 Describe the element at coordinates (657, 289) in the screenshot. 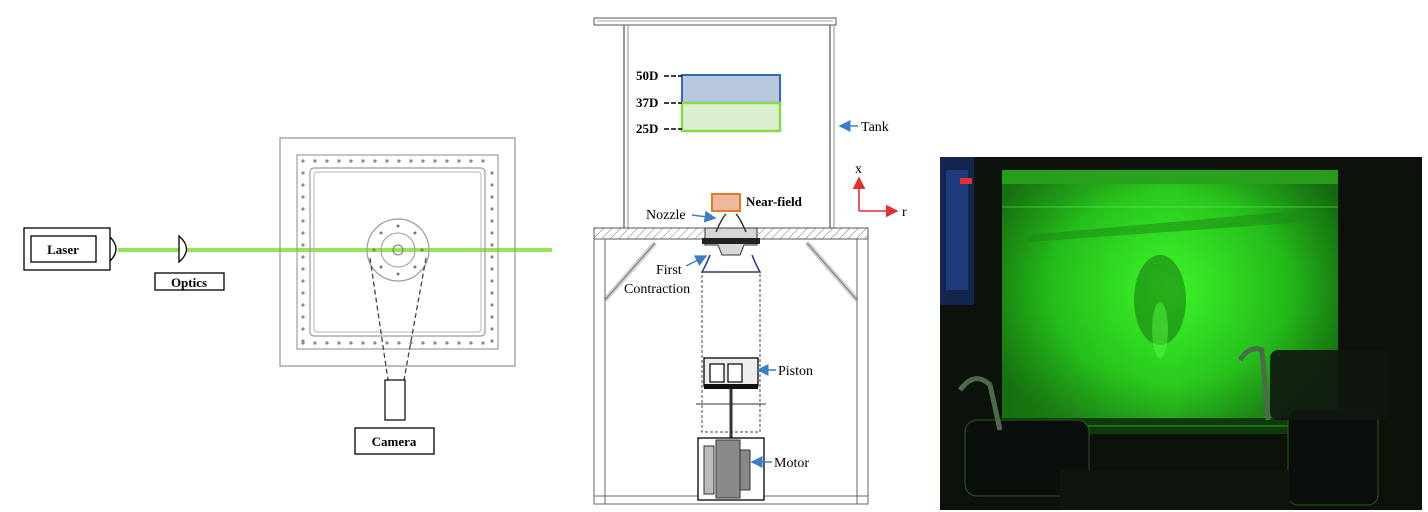

I see `first-contraction-label-2: Contraction` at that location.